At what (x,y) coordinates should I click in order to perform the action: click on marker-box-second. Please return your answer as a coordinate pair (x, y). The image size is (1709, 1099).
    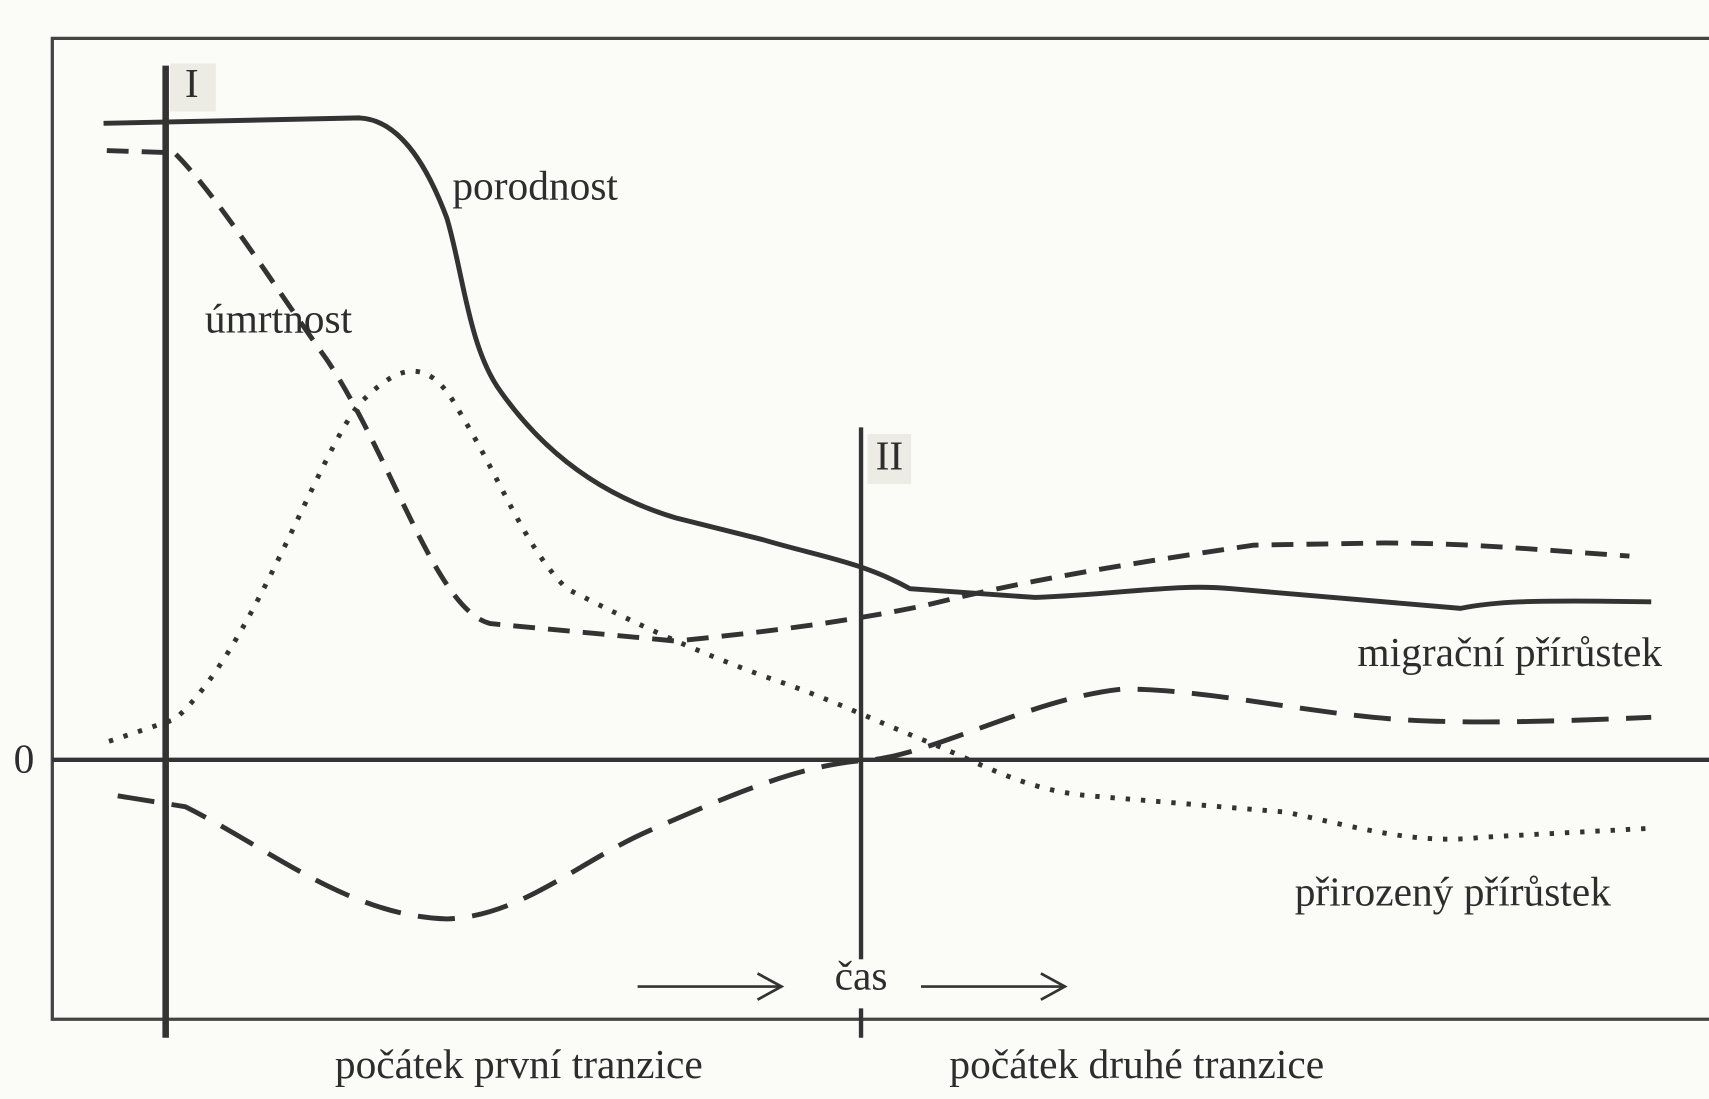
    Looking at the image, I should click on (889, 459).